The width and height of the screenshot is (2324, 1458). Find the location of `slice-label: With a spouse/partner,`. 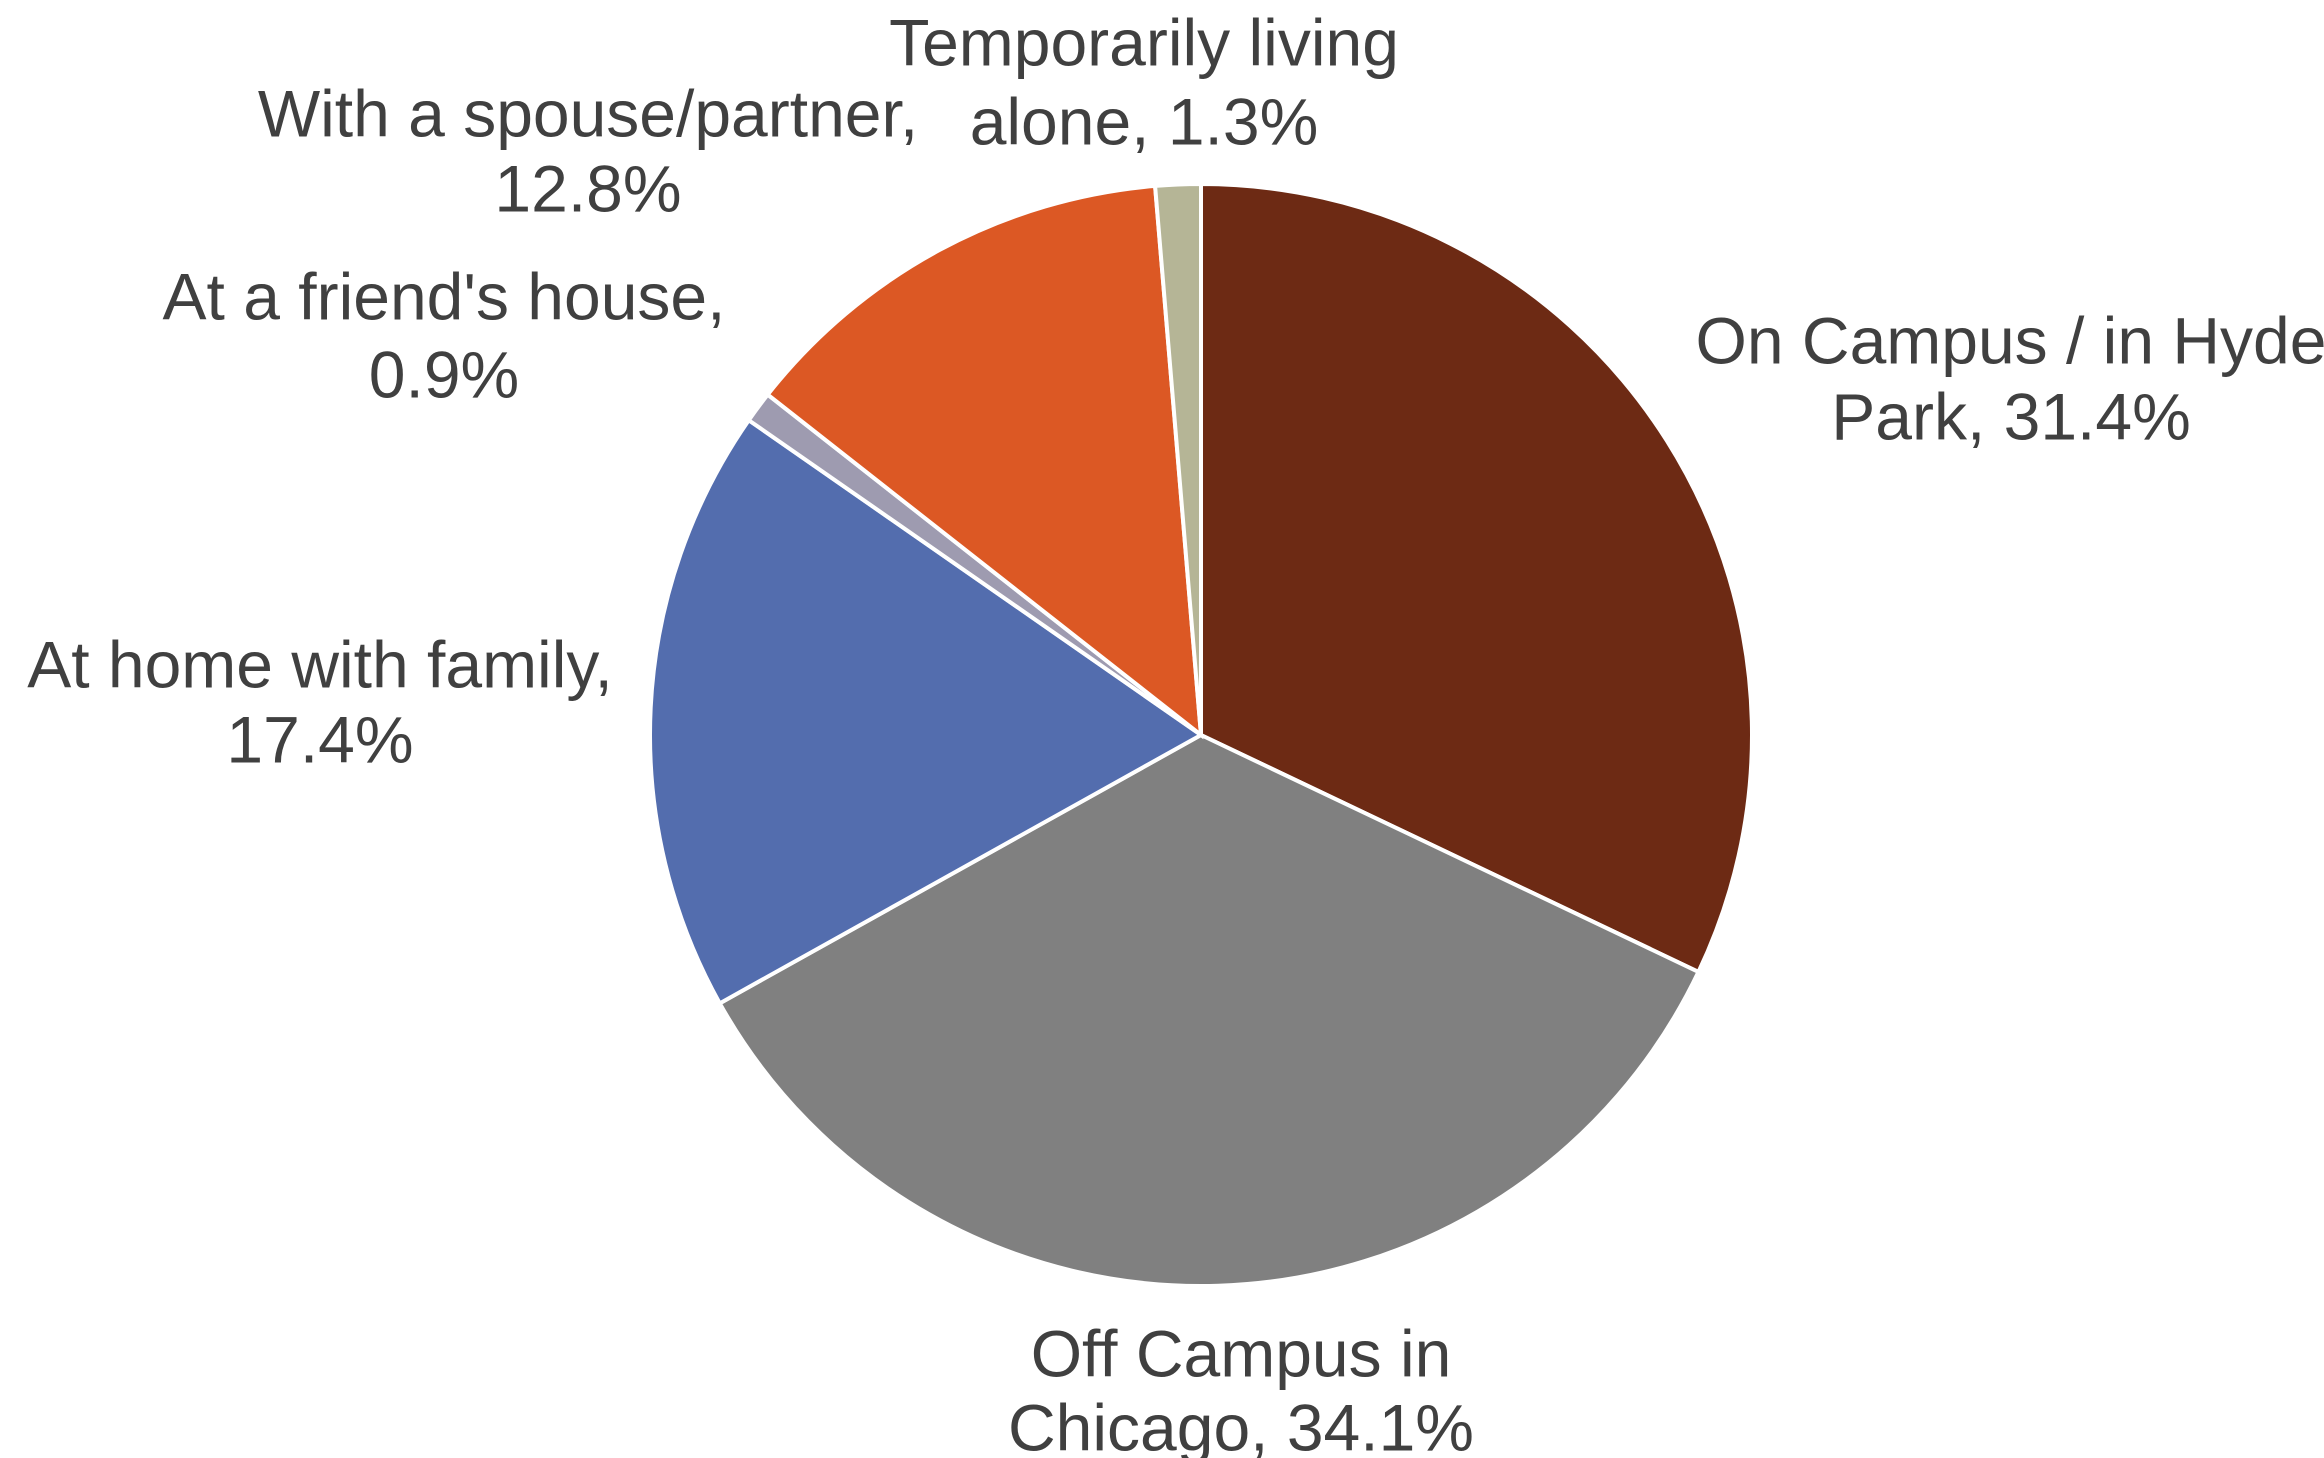

slice-label: With a spouse/partner, is located at coordinates (588, 113).